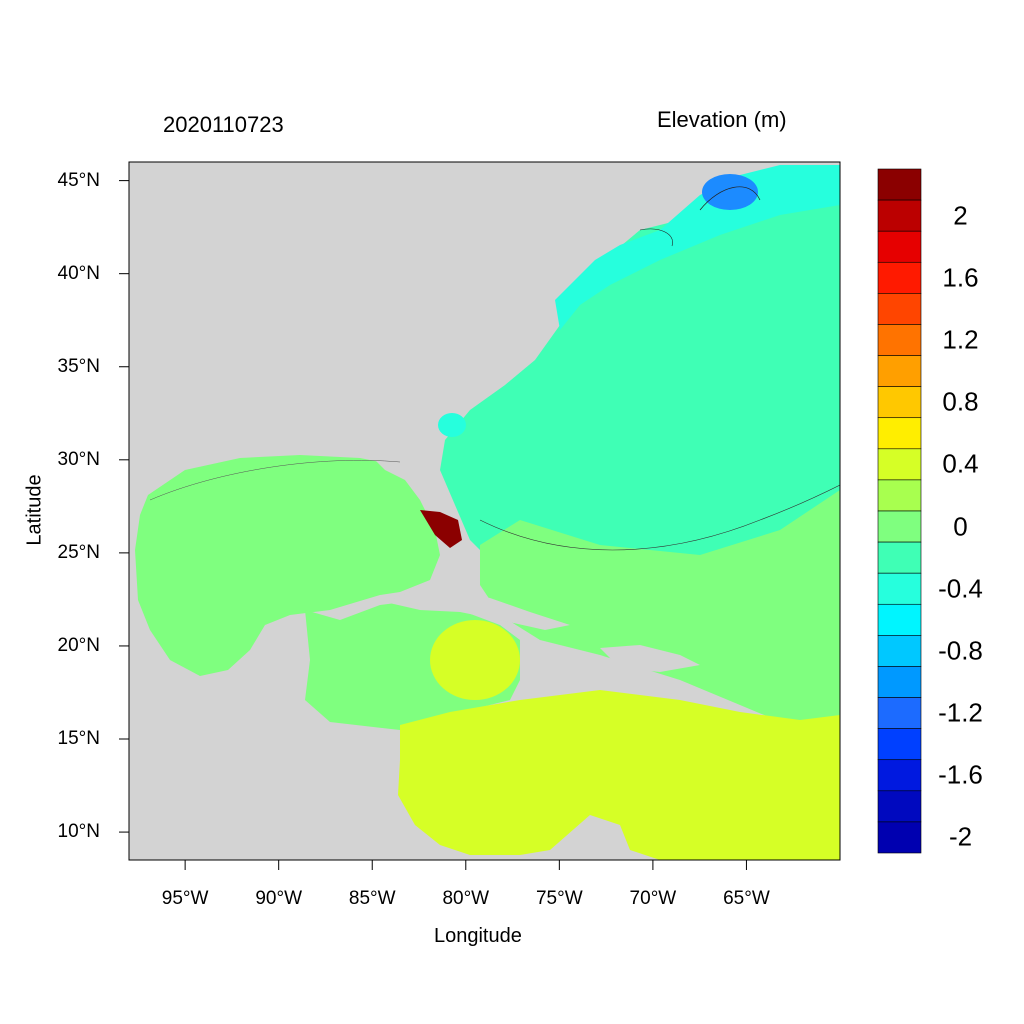 This screenshot has height=1024, width=1024. Describe the element at coordinates (697, 247) in the screenshot. I see `northern-shelf` at that location.